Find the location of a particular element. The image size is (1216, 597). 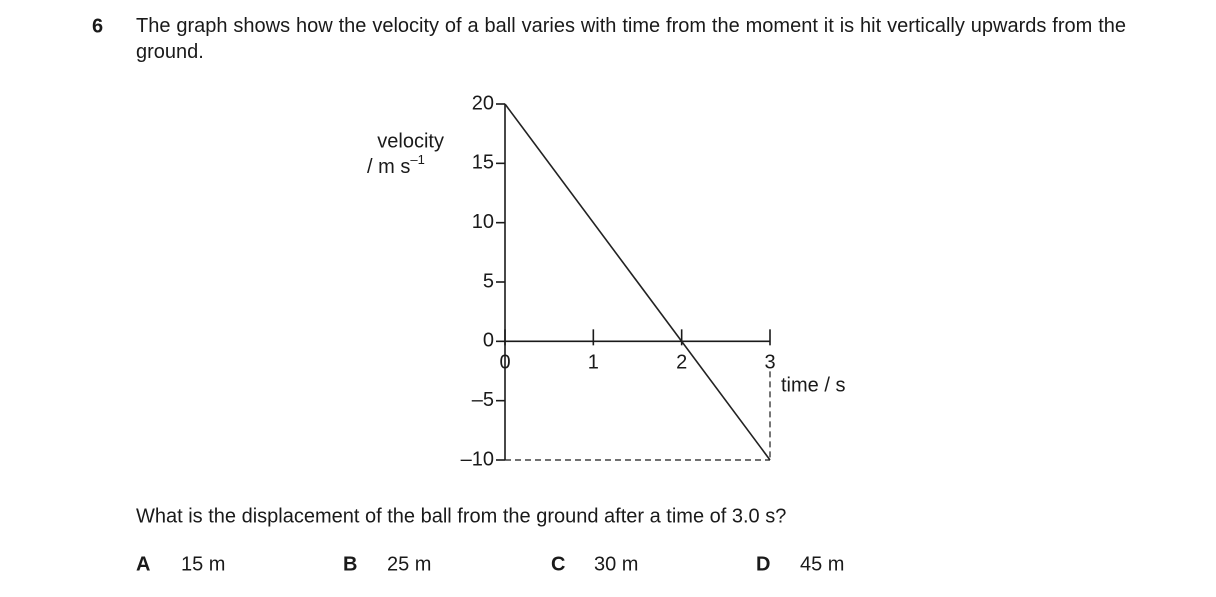

y-tick-label: –10 is located at coordinates (477, 459).